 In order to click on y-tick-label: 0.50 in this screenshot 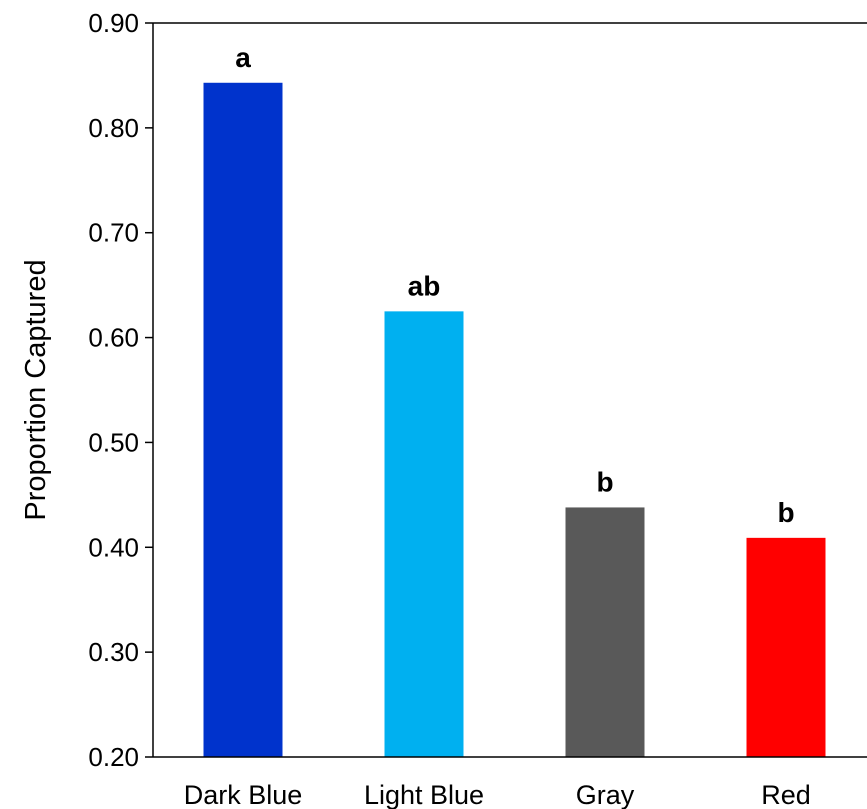, I will do `click(113, 442)`.